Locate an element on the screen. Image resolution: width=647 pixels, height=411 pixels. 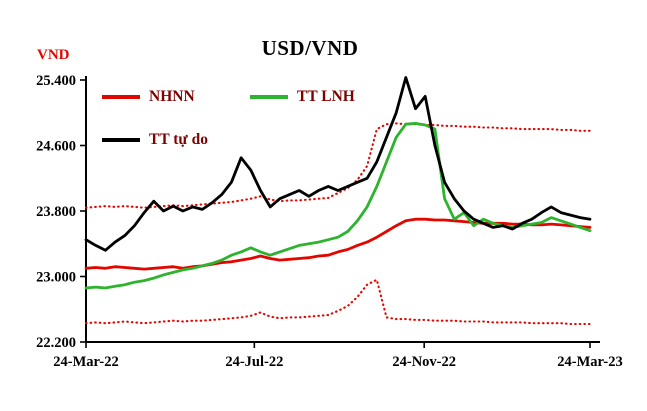
y-tick-label: 23.800 is located at coordinates (56, 212).